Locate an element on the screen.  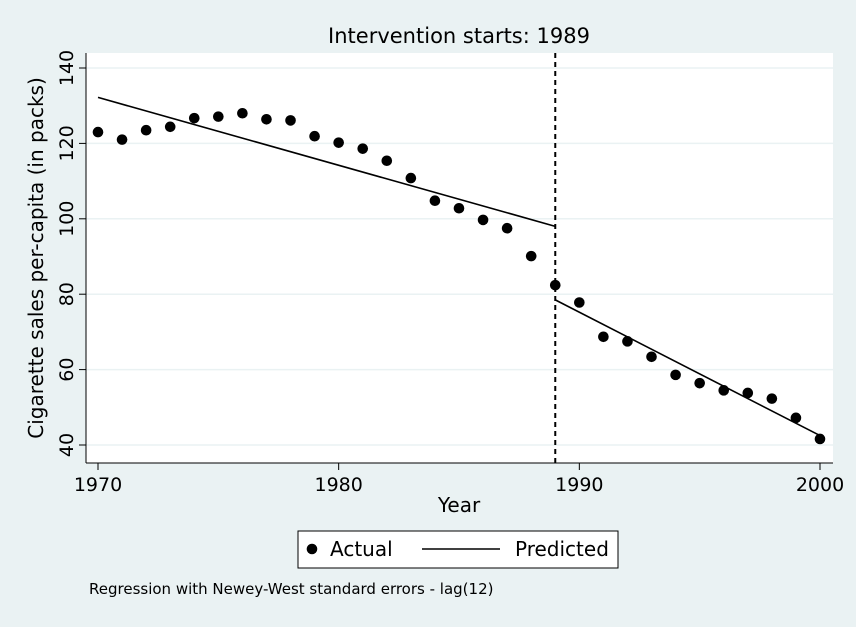
chart-title: Intervention starts: 1989 is located at coordinates (459, 36).